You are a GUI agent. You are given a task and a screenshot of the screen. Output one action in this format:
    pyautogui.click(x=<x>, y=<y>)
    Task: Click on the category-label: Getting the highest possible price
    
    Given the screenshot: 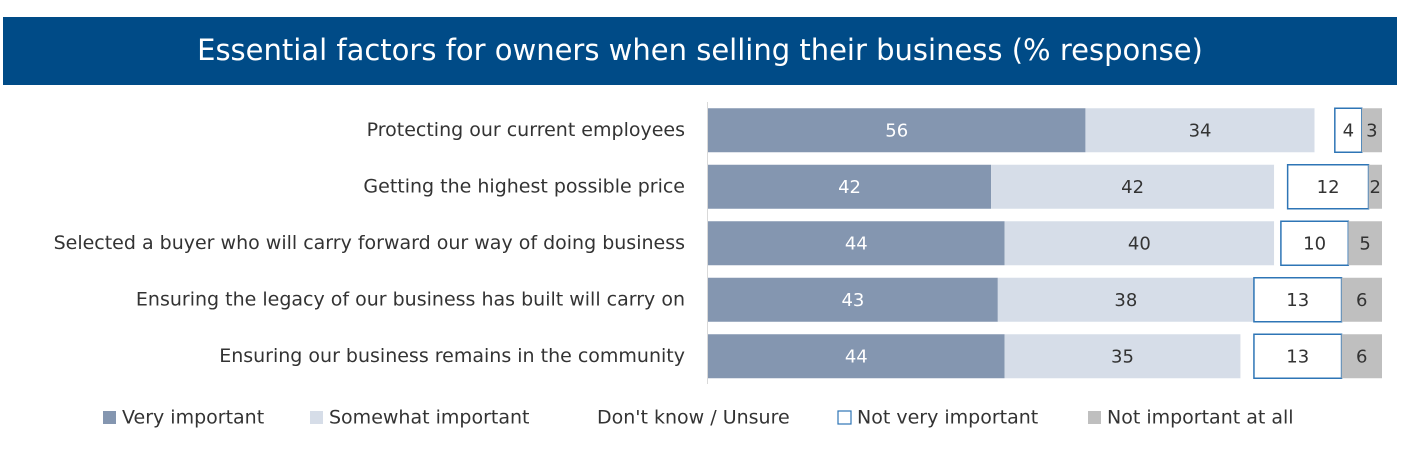 What is the action you would take?
    pyautogui.click(x=524, y=186)
    